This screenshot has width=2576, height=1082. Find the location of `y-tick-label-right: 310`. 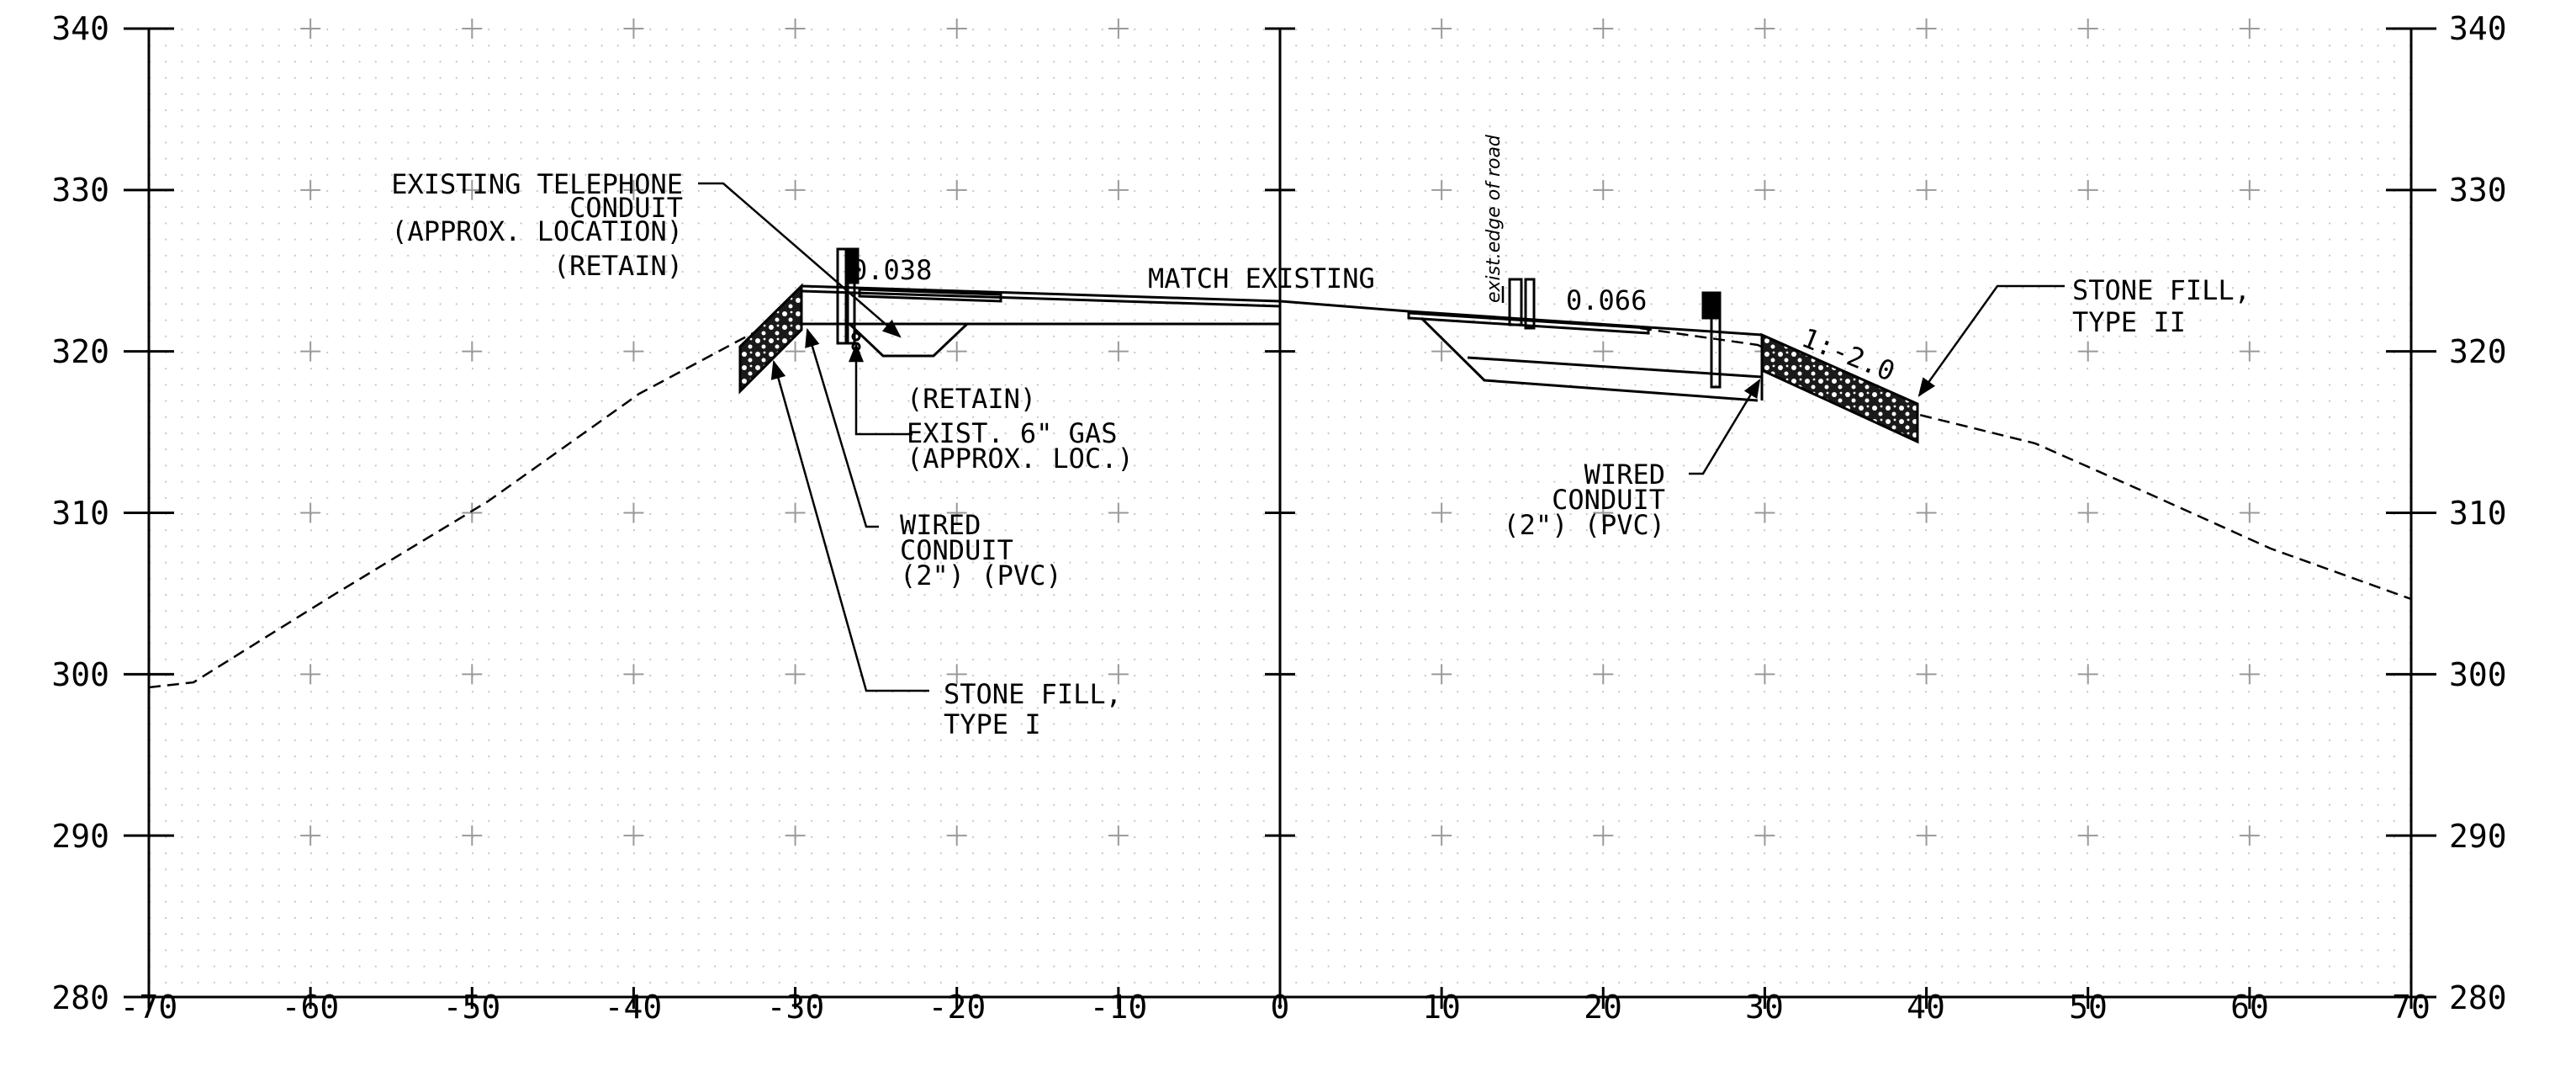

y-tick-label-right: 310 is located at coordinates (2478, 513).